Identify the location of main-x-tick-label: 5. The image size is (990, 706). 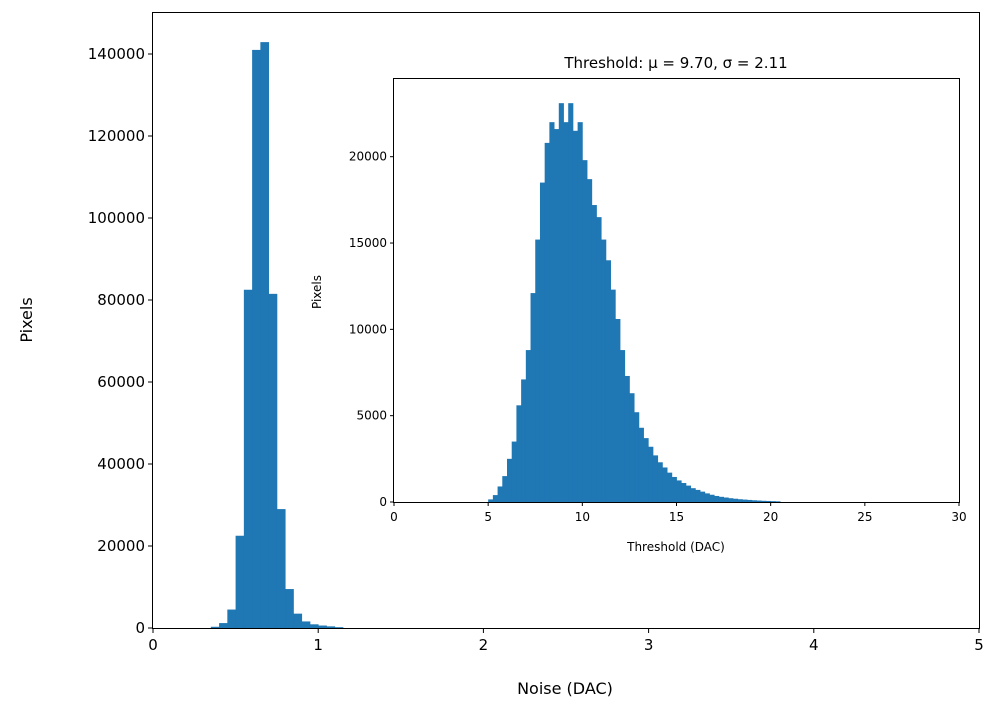
(979, 645).